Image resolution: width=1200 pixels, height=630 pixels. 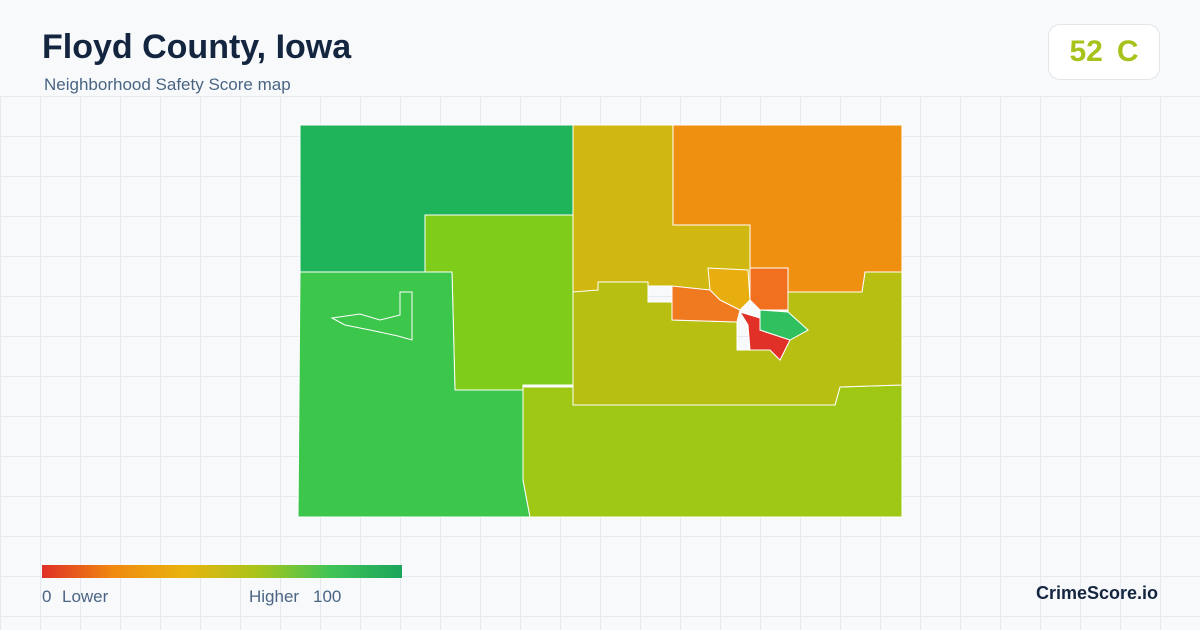 I want to click on score-badge: 52 C, so click(x=1104, y=52).